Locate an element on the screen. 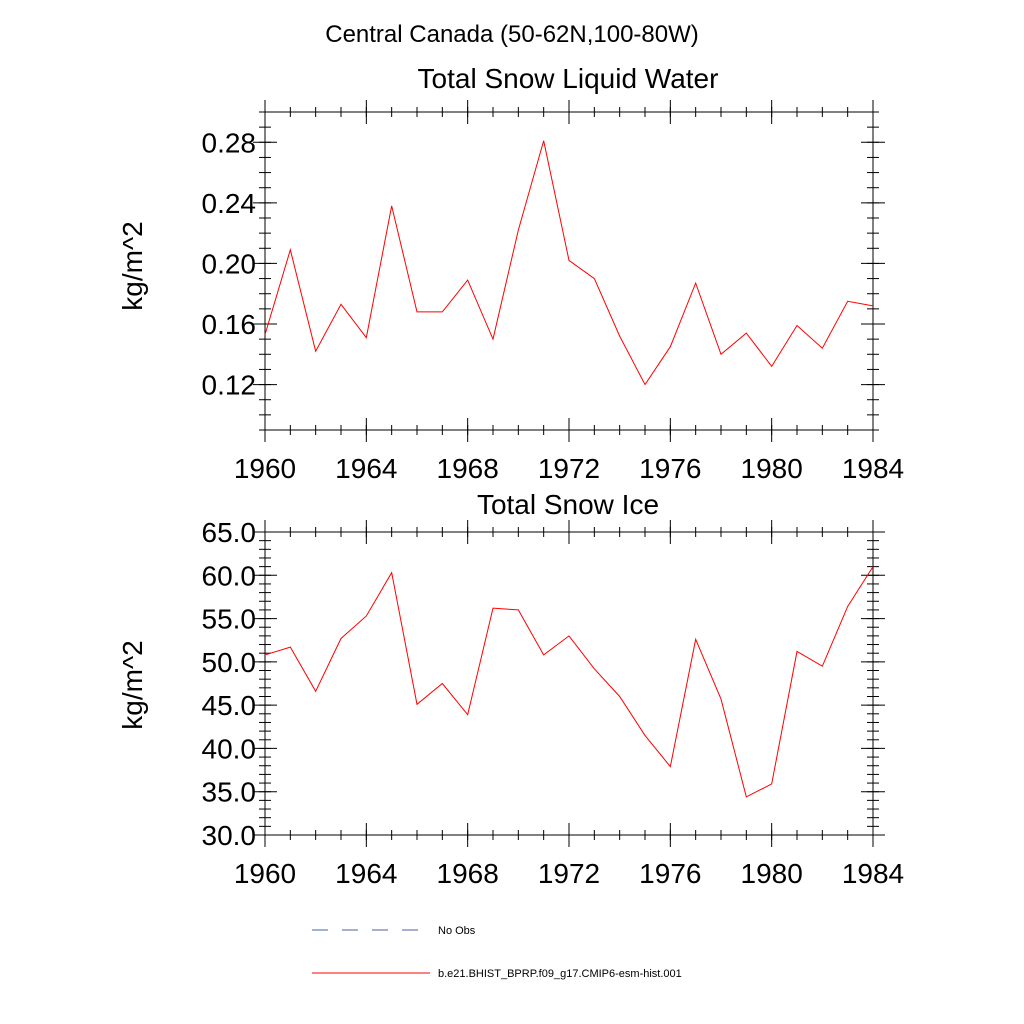 Image resolution: width=1024 pixels, height=1024 pixels. y-tick-label: 35.0 is located at coordinates (229, 792).